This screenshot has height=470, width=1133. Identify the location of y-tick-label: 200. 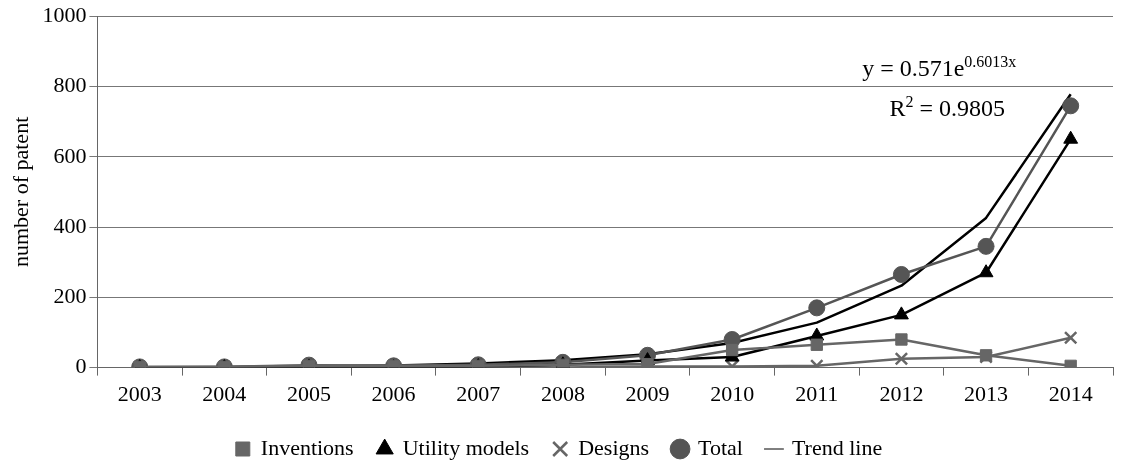
(70, 296).